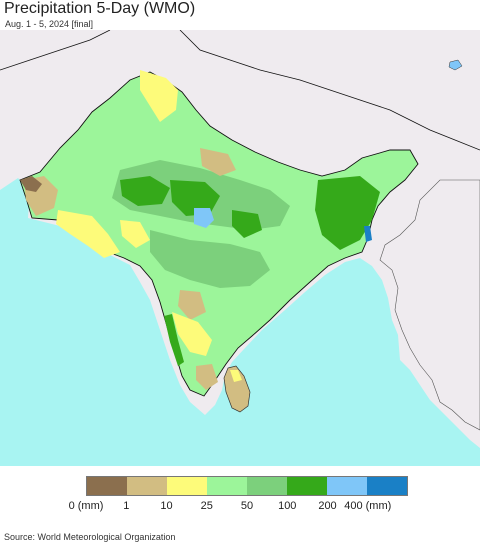  I want to click on zone-400mm, so click(368, 234).